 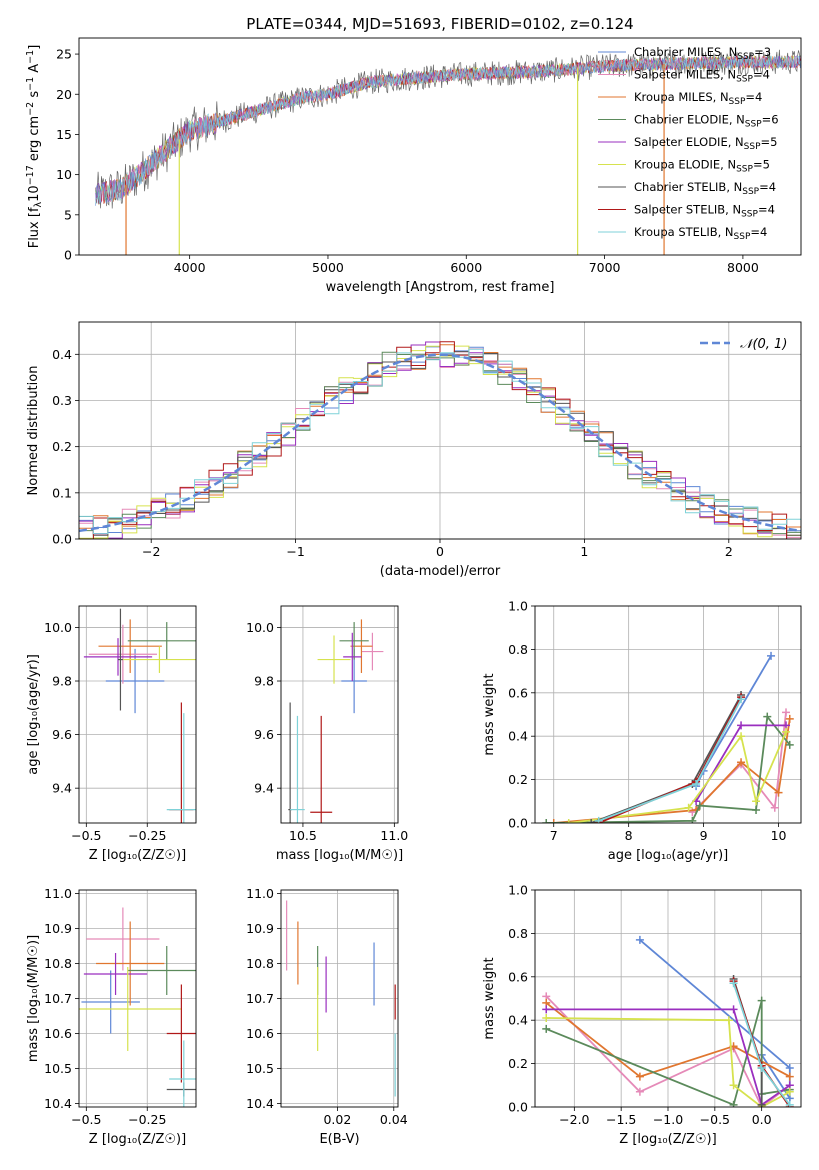 What do you see at coordinates (64, 134) in the screenshot?
I see `spectrum-ytick-label: 15` at bounding box center [64, 134].